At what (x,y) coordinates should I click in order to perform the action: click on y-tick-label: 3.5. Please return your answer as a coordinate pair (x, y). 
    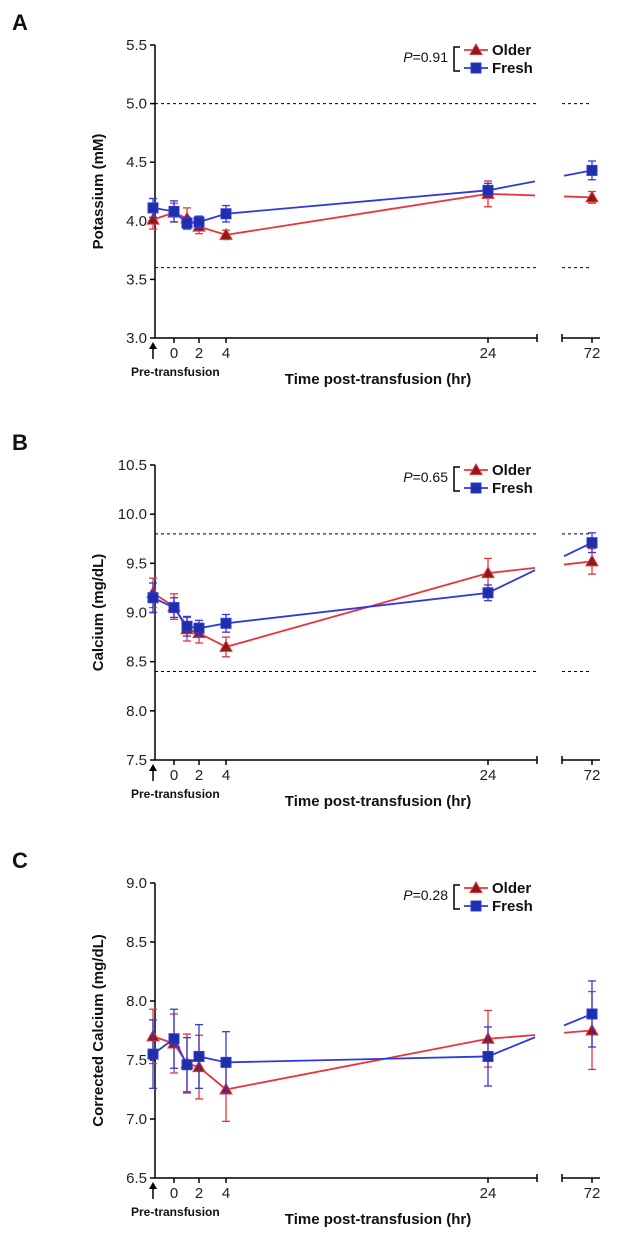
    Looking at the image, I should click on (136, 279).